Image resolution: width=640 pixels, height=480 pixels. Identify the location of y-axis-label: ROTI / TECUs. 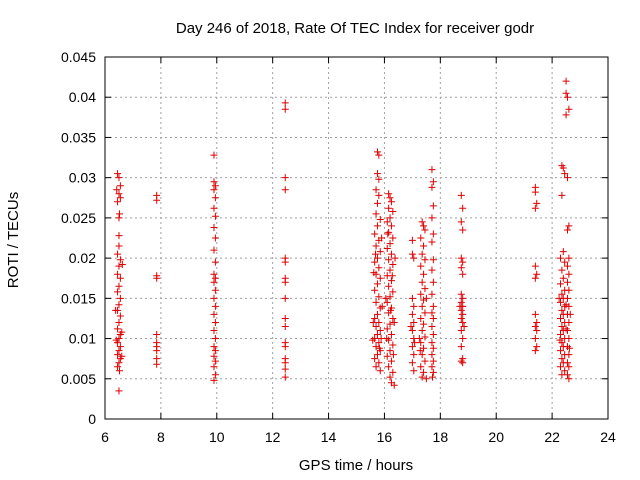
(13, 240).